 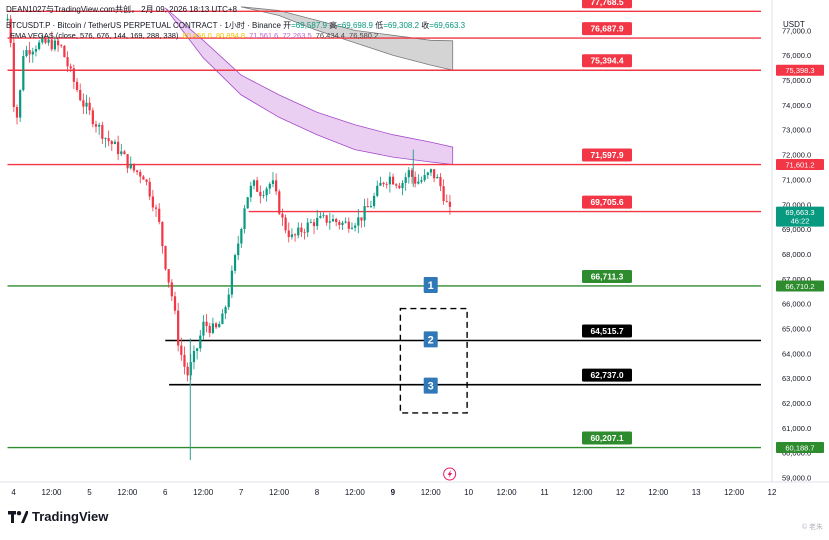 I want to click on axis-level-text: 75,398.3, so click(x=799, y=70).